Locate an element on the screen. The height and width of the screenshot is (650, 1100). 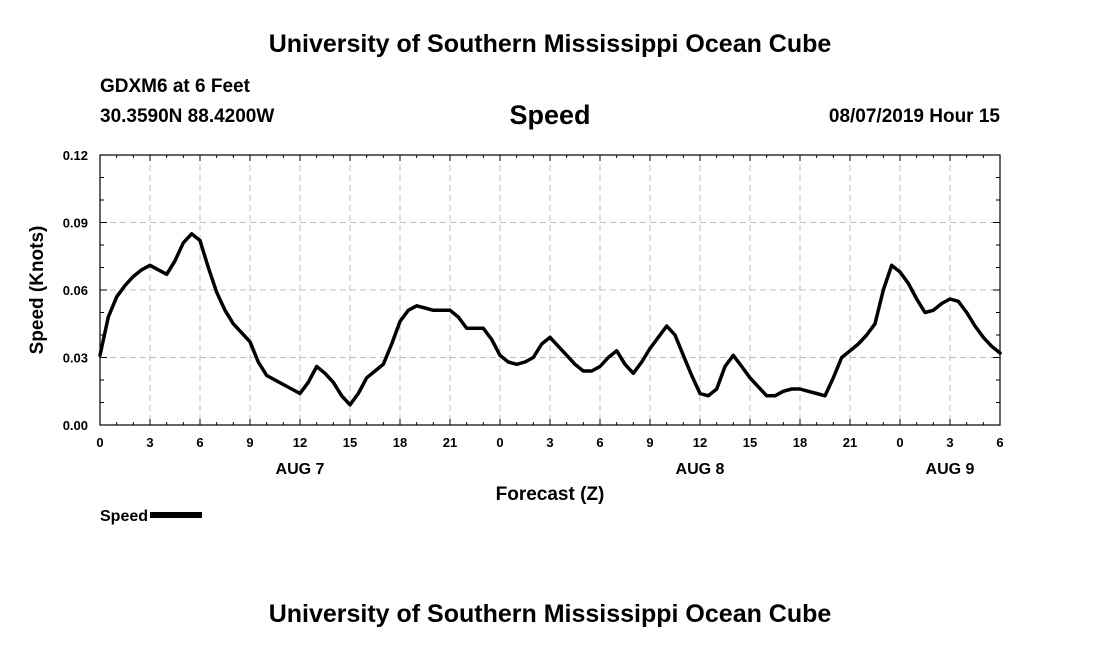
chart-title: Speed is located at coordinates (550, 115).